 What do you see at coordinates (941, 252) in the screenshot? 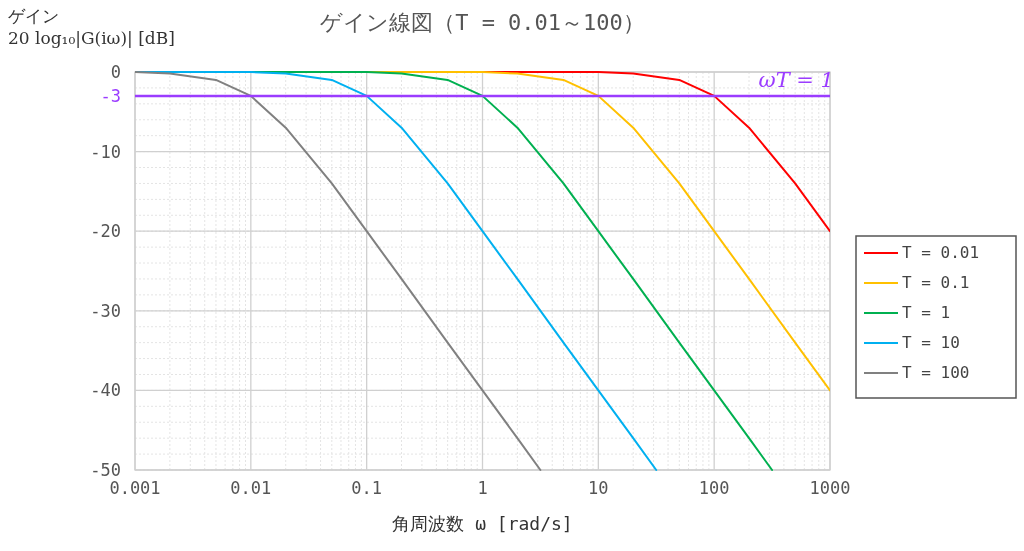
I see `legend-label: T = 0.01` at bounding box center [941, 252].